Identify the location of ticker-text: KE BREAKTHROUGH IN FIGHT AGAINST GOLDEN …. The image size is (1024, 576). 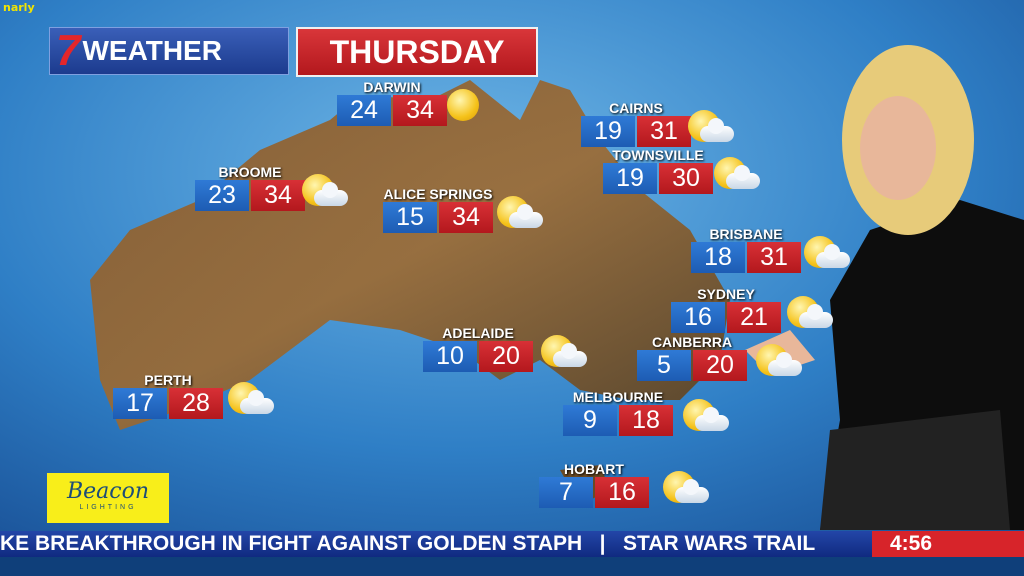
(408, 543).